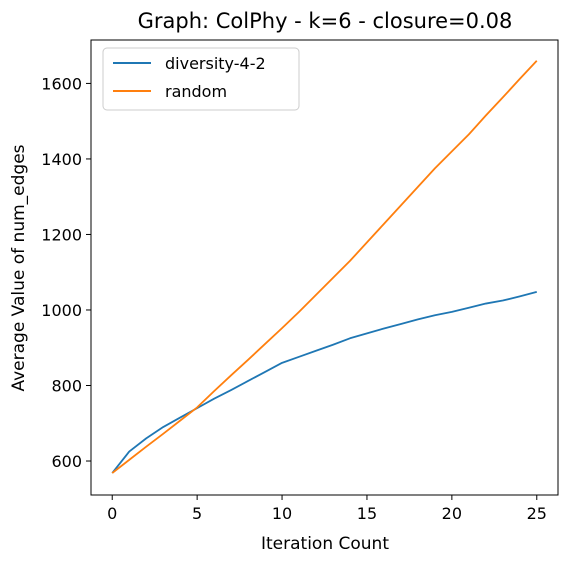  I want to click on legend: diversity-4-2 random, so click(201, 79).